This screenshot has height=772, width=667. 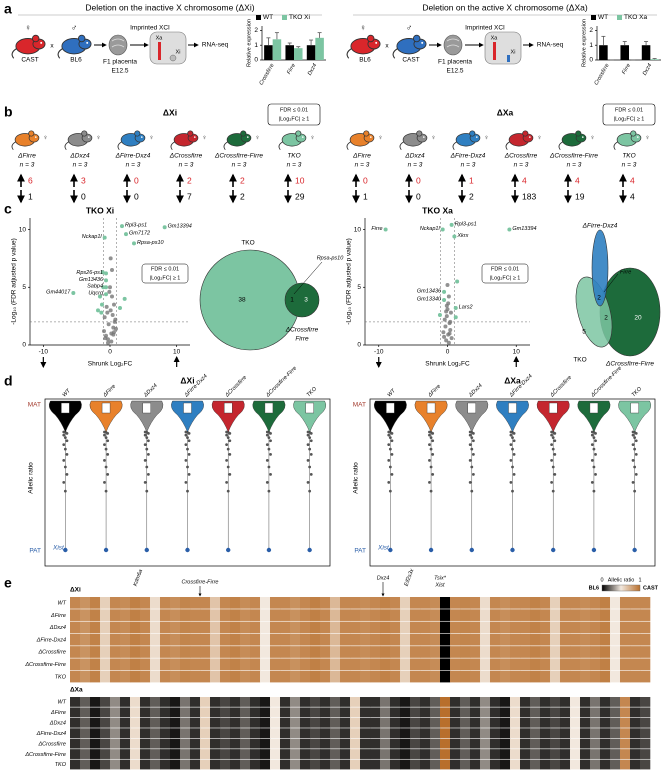 I want to click on gene-label: Nckap1l, so click(x=92, y=237).